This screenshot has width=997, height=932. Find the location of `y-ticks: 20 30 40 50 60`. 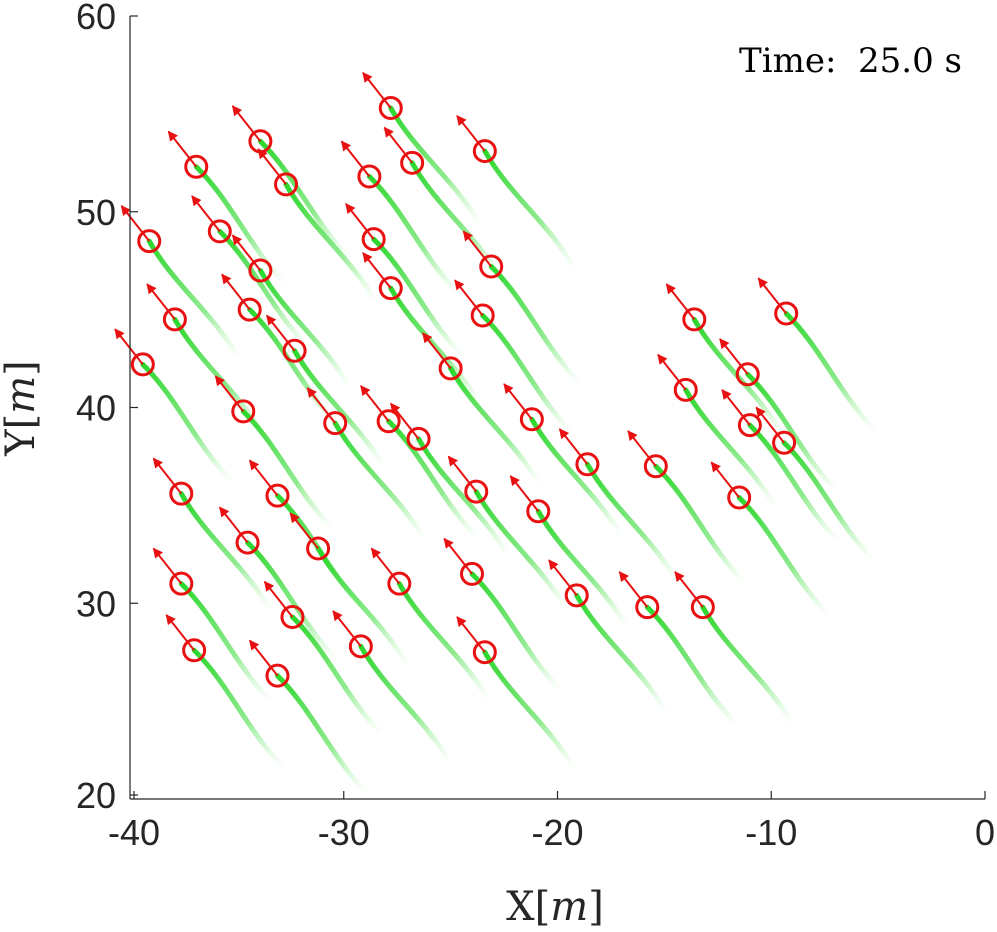

y-ticks: 20 30 40 50 60 is located at coordinates (107, 408).